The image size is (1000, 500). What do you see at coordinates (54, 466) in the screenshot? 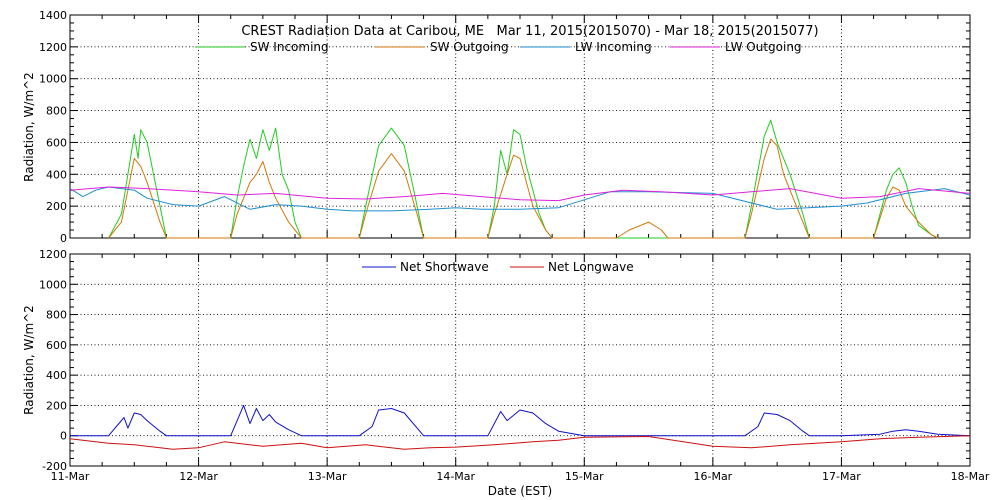
I see `y-tick-label: -200` at bounding box center [54, 466].